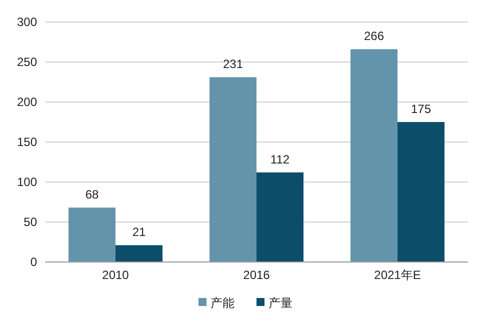 The image size is (486, 331). Describe the element at coordinates (27, 182) in the screenshot. I see `y-tick-label: 100` at that location.